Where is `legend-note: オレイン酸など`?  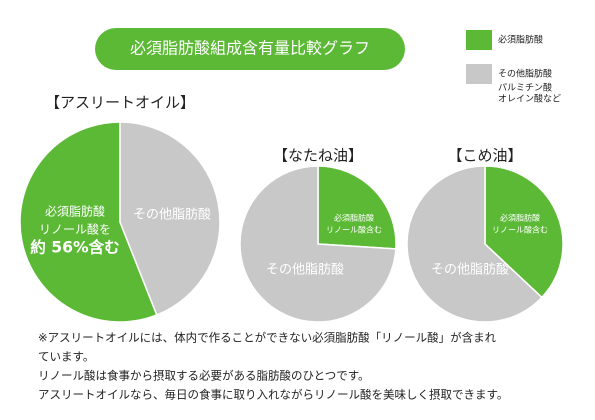 legend-note: オレイン酸など is located at coordinates (529, 99).